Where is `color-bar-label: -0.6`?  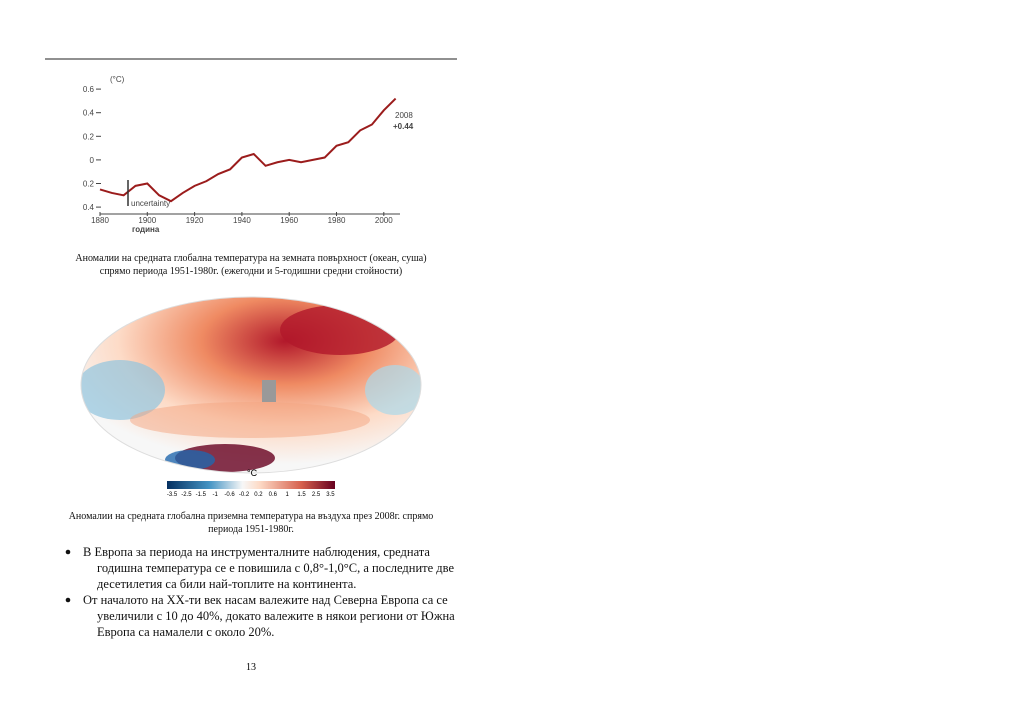 color-bar-label: -0.6 is located at coordinates (229, 495).